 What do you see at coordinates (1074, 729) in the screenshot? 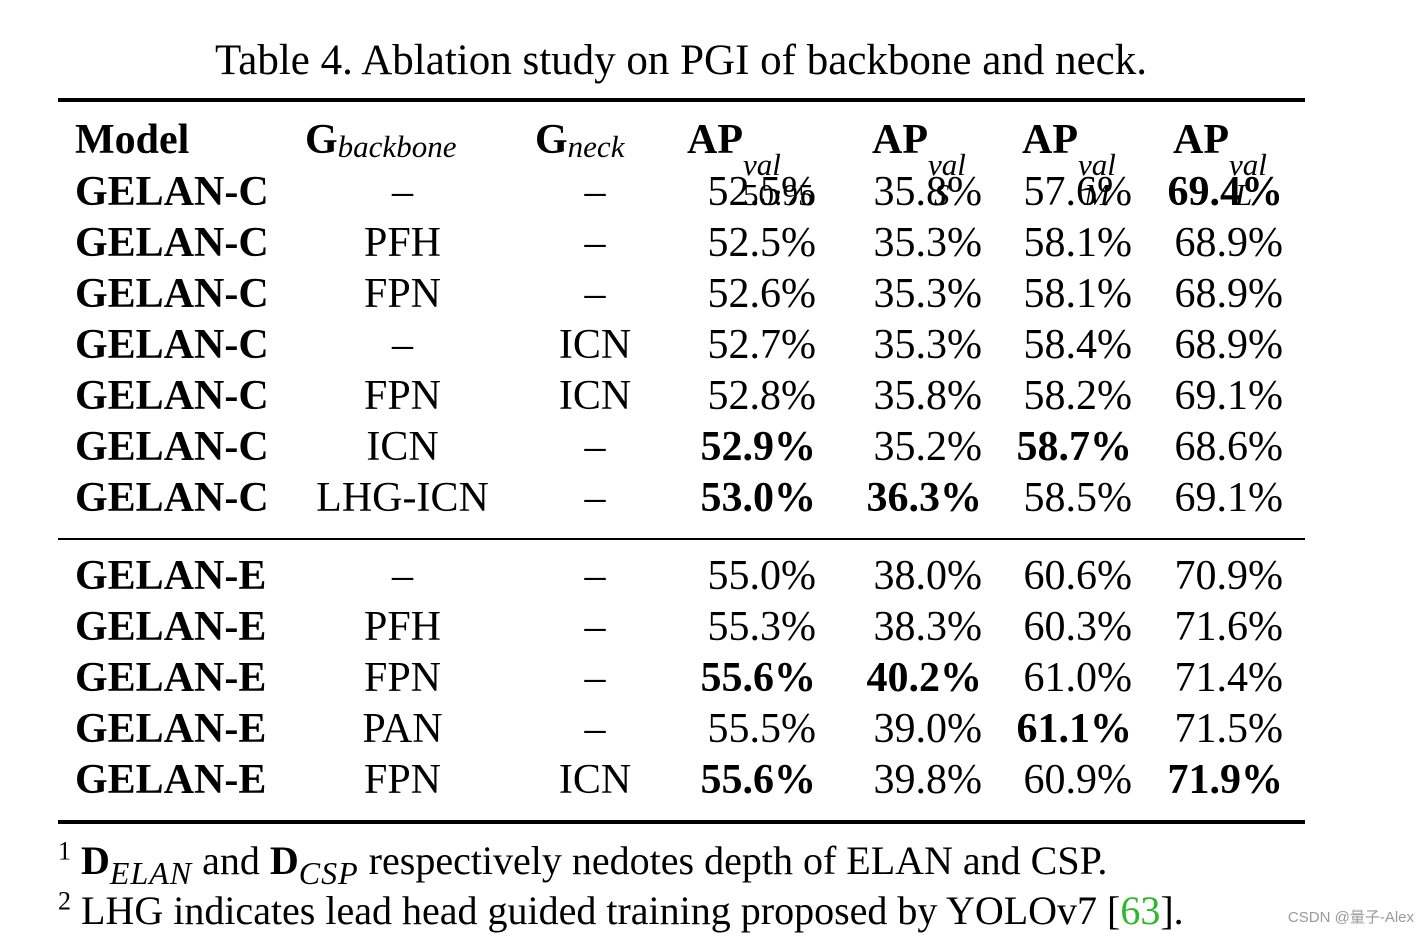
I see `apm-cell: 61.1%` at bounding box center [1074, 729].